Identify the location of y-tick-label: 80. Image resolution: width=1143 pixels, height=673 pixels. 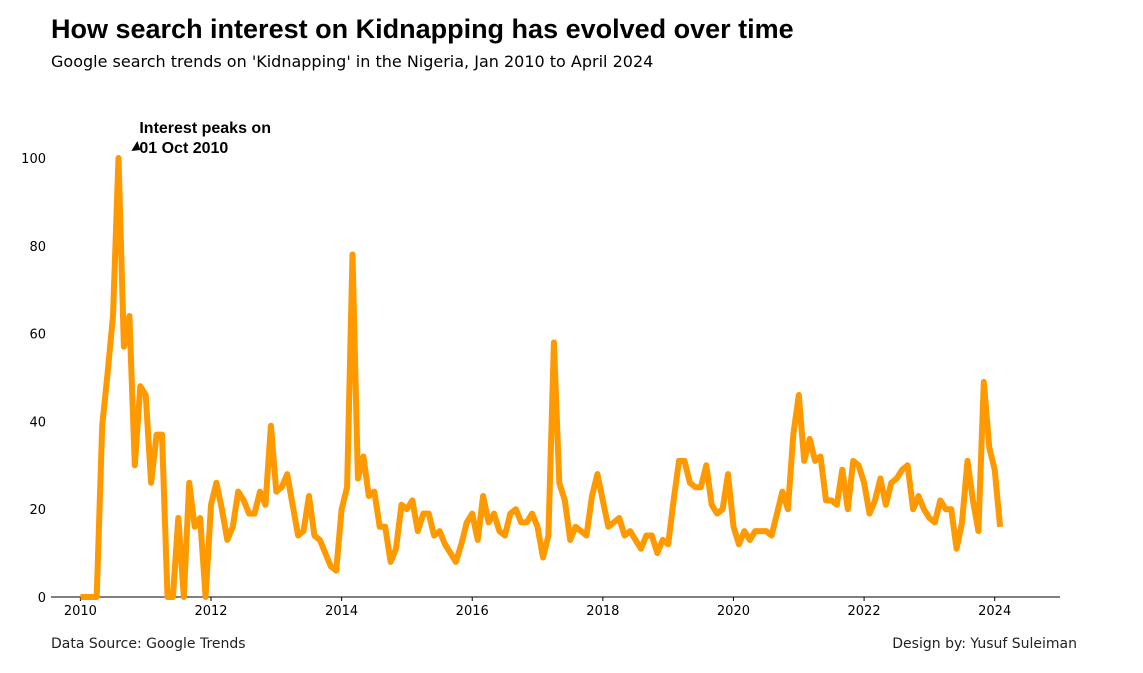
(37, 247).